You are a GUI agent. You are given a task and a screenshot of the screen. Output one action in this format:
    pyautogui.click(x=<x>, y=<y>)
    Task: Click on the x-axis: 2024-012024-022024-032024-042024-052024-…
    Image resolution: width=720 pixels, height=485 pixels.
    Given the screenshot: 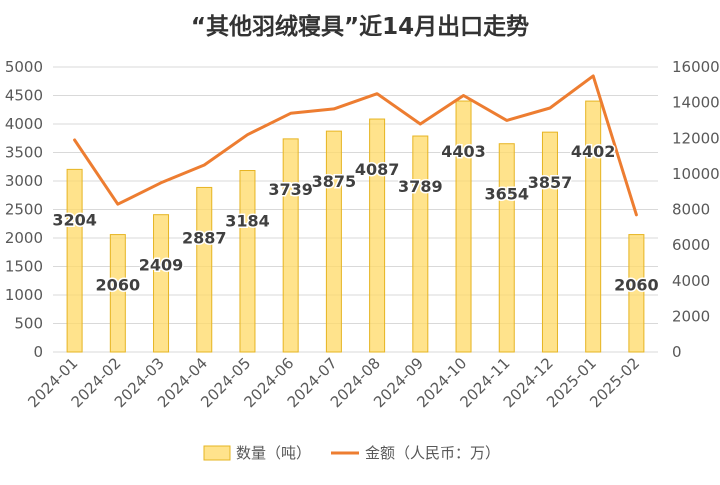 What is the action you would take?
    pyautogui.click(x=333, y=382)
    